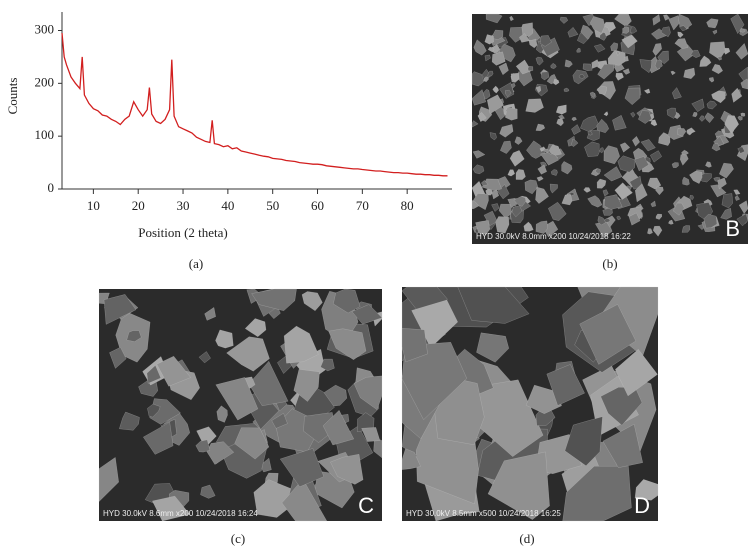 The image size is (756, 548). What do you see at coordinates (642, 505) in the screenshot?
I see `image-letter: D` at bounding box center [642, 505].